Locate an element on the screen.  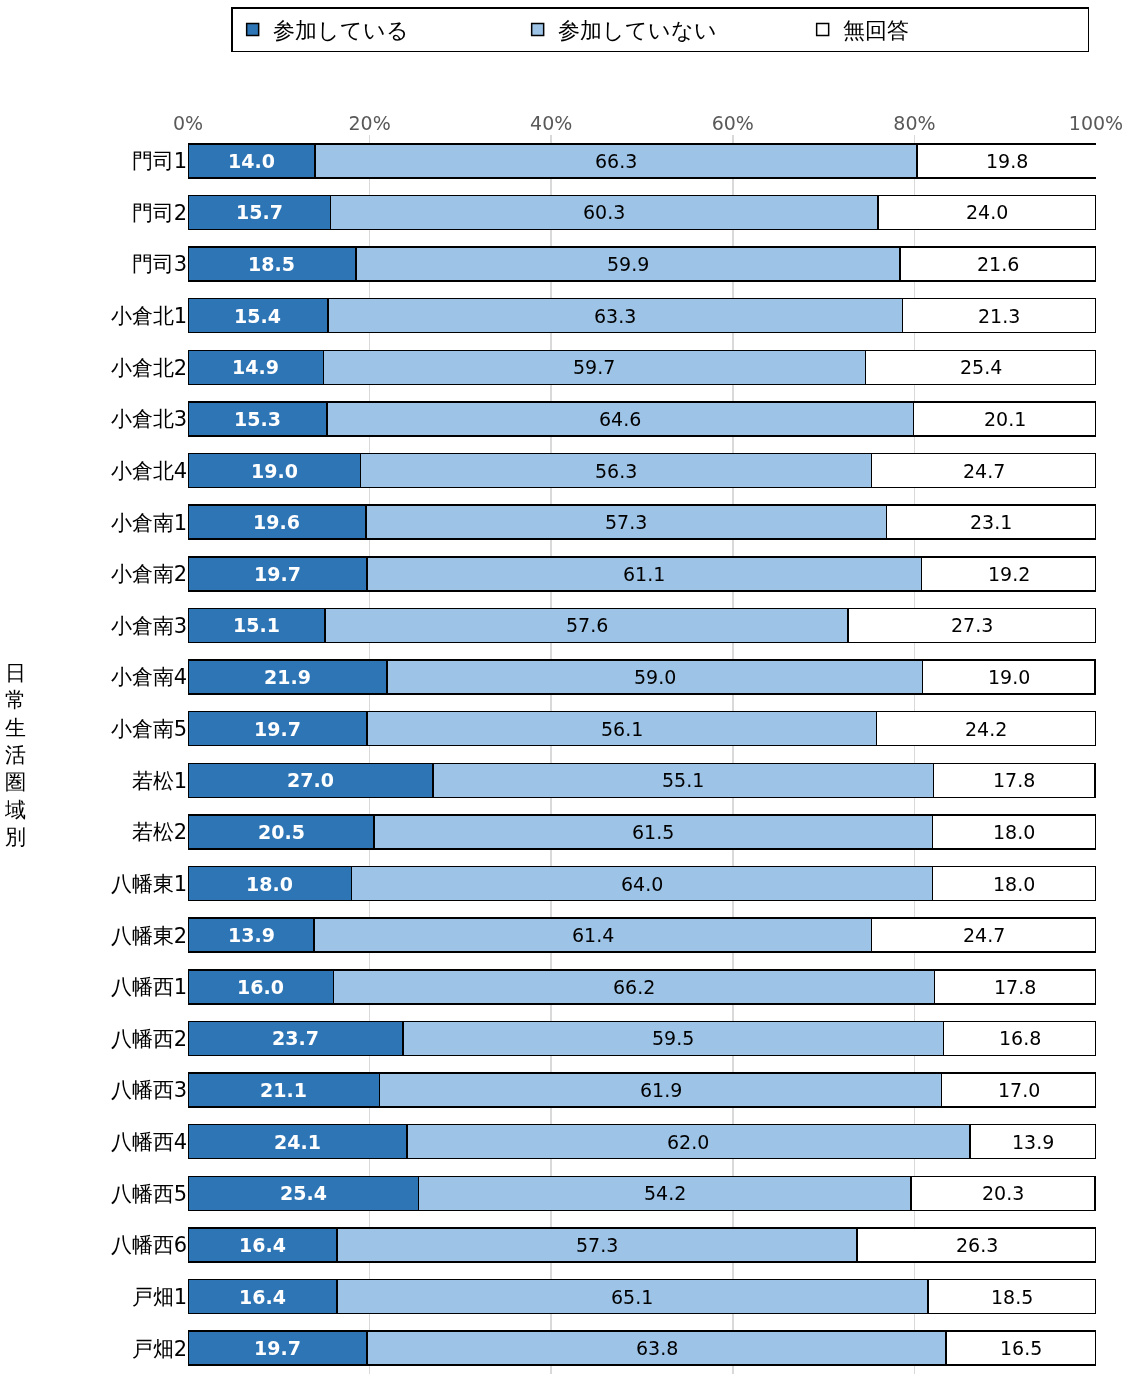
y-tick-label: 小倉南1 is located at coordinates (148, 522).